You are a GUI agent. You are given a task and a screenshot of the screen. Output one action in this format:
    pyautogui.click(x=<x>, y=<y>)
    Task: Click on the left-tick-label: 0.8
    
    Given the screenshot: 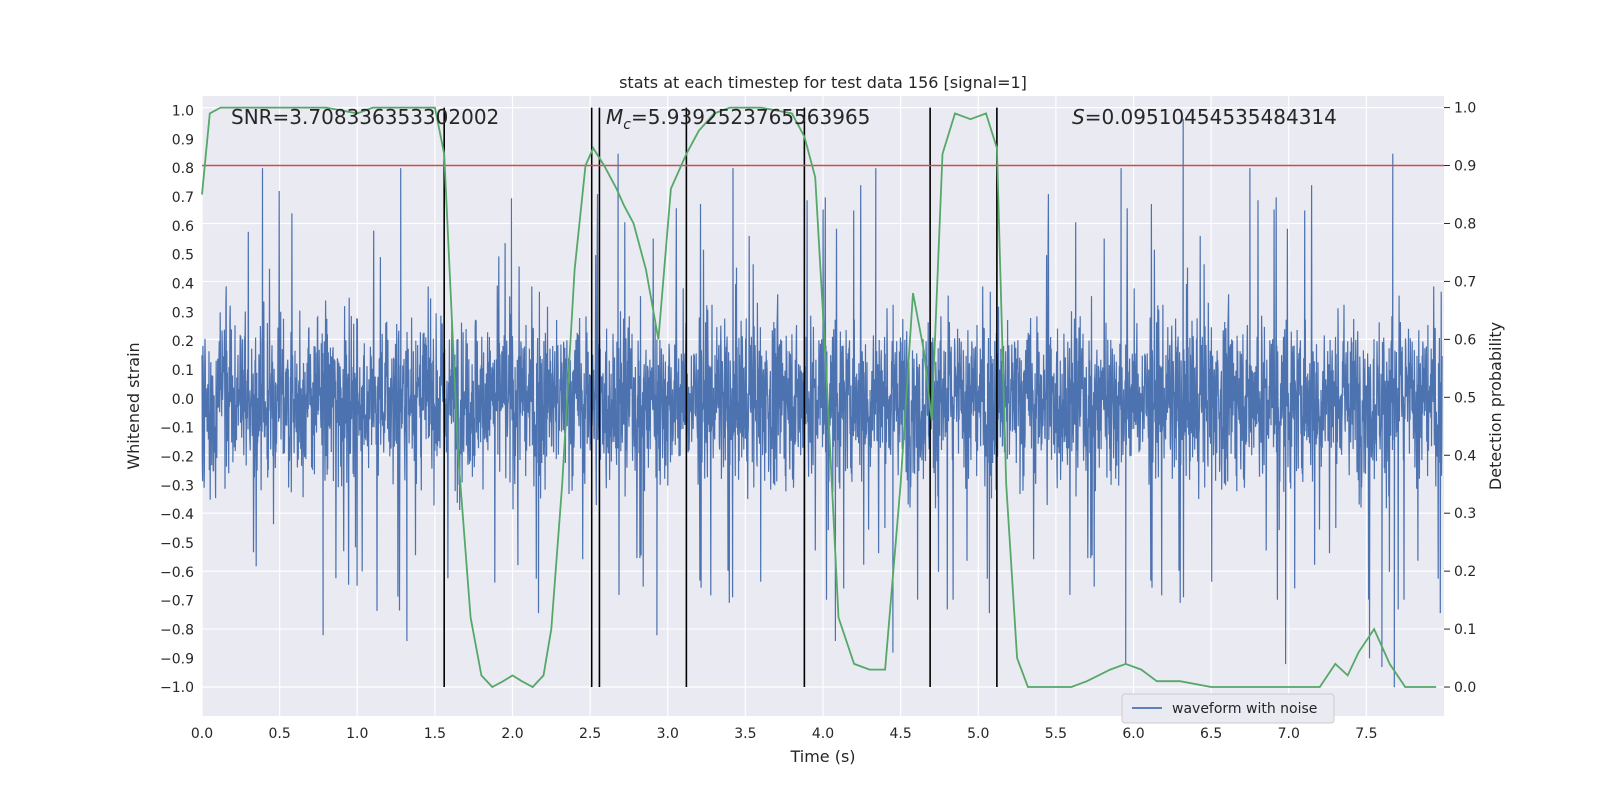 What is the action you would take?
    pyautogui.click(x=183, y=169)
    